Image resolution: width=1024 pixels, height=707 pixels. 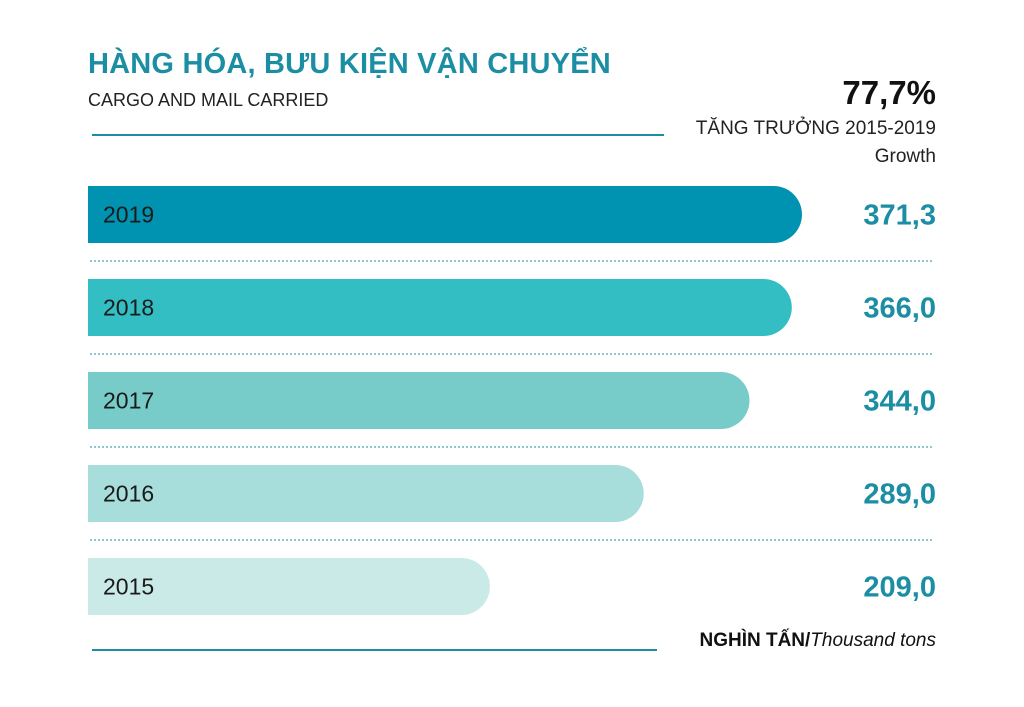 What do you see at coordinates (128, 215) in the screenshot?
I see `bar-label-2019: 2019` at bounding box center [128, 215].